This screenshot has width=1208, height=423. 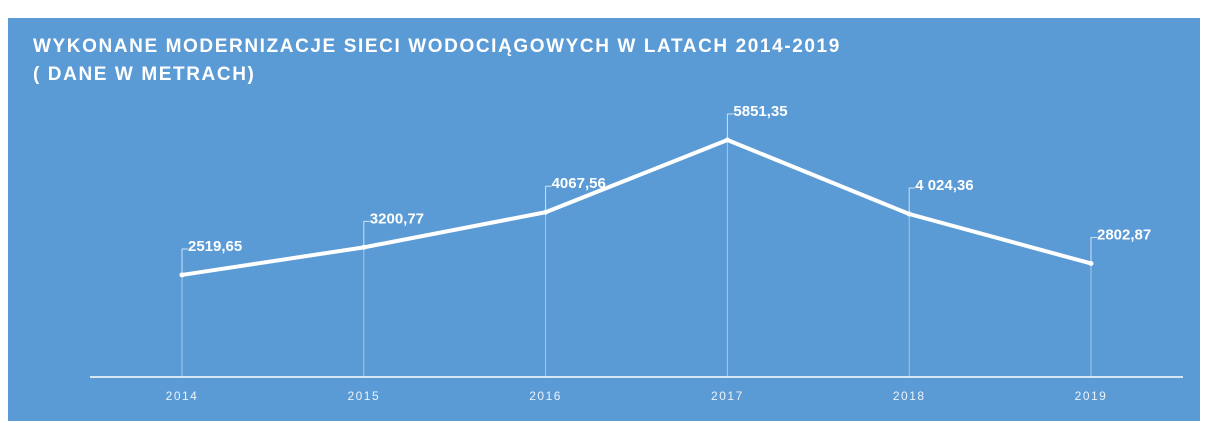 I want to click on x-tick-label: 2014, so click(x=182, y=396).